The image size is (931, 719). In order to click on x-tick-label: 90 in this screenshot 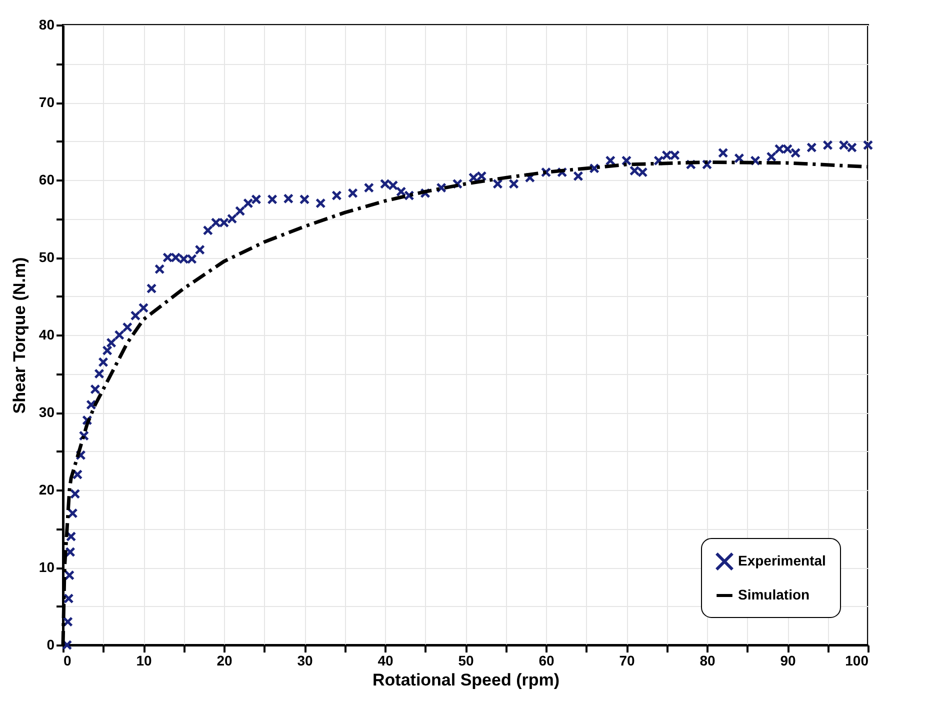, I will do `click(788, 660)`.